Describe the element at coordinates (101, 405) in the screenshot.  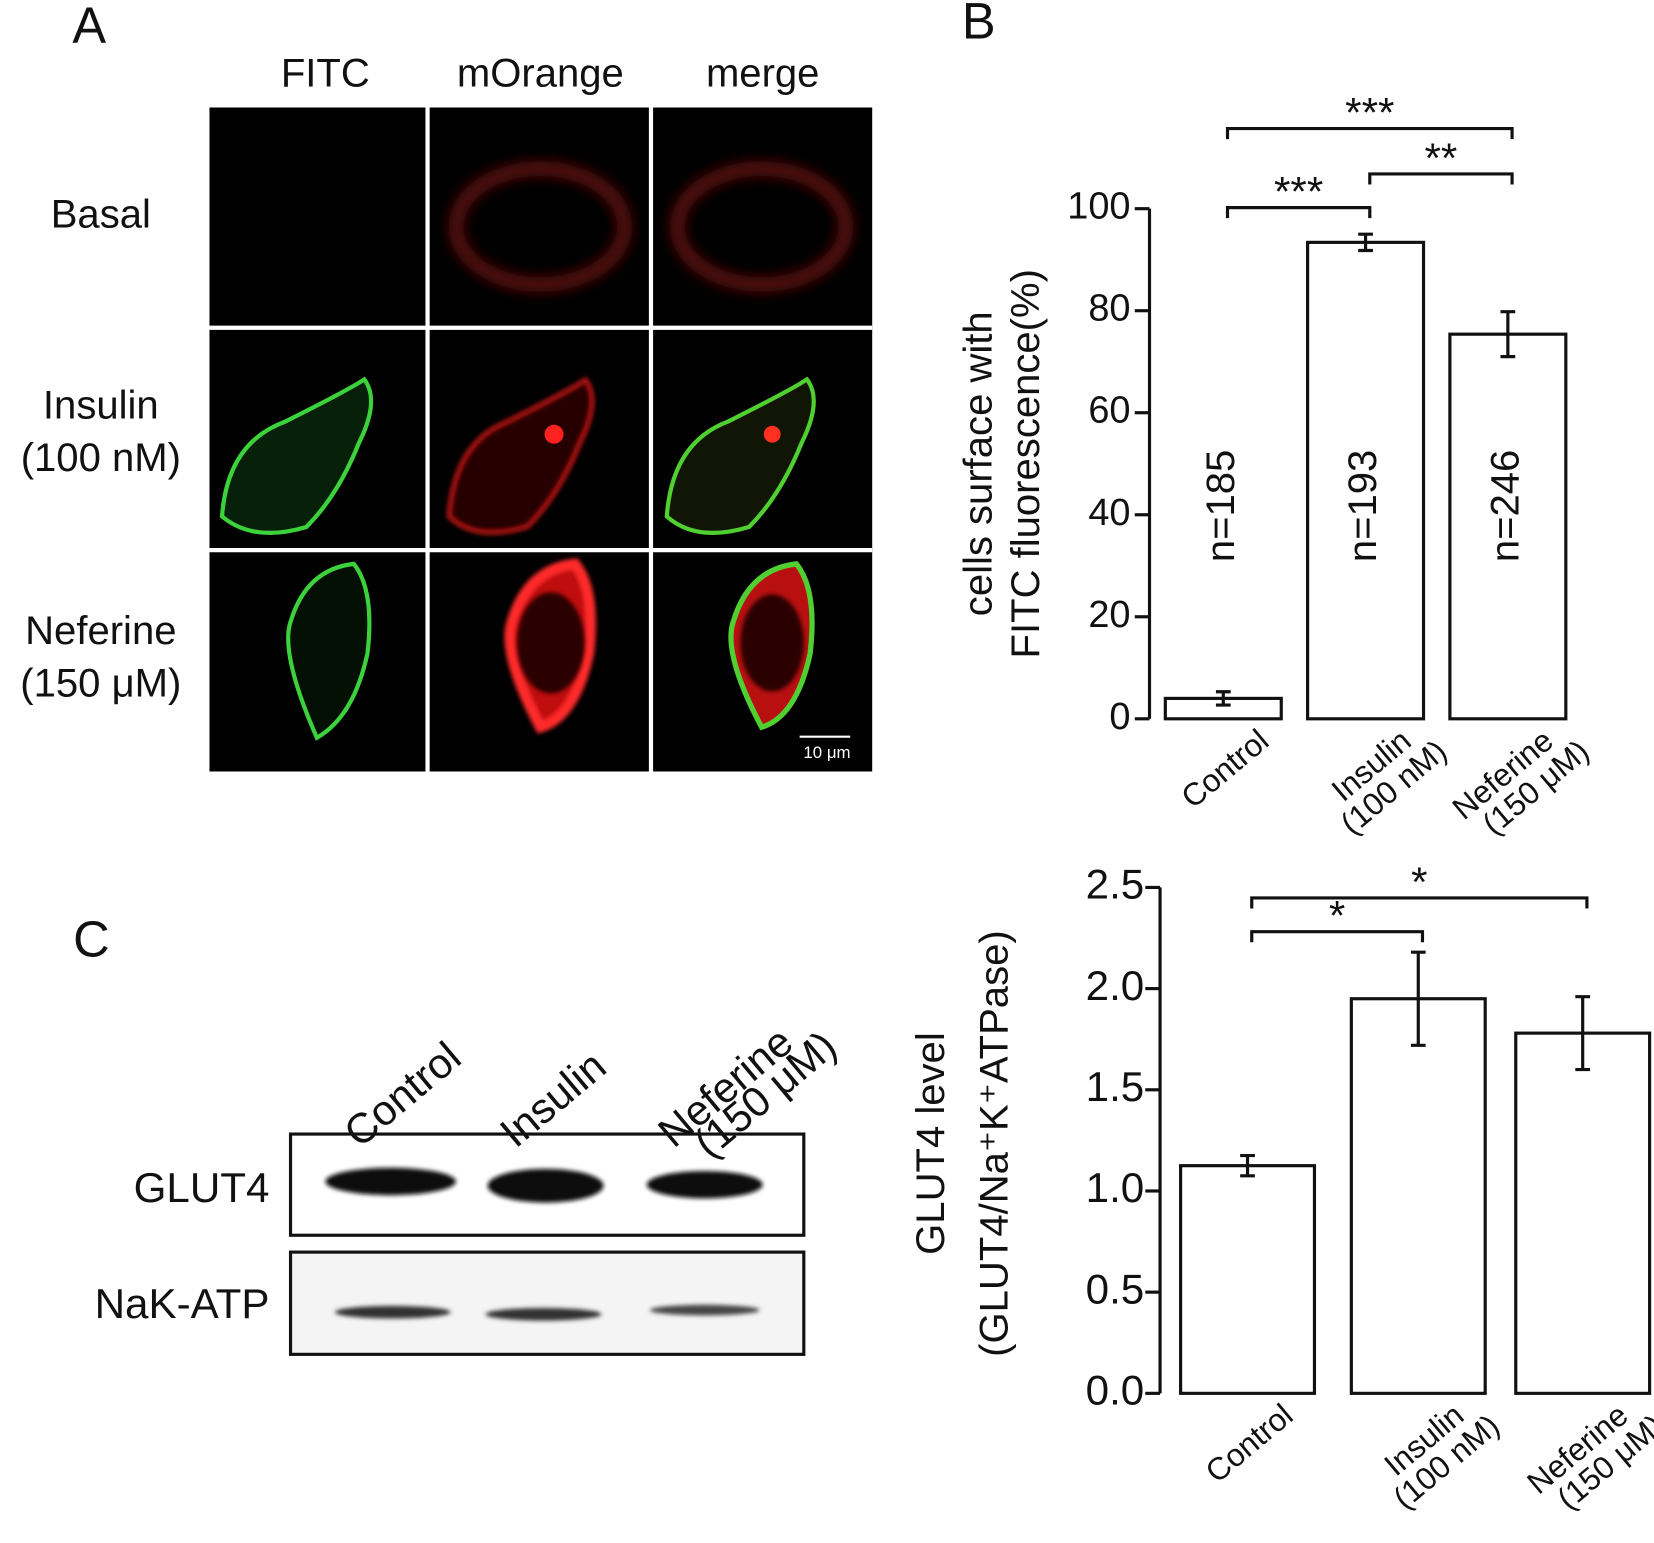
I see `row-label: Insulin` at that location.